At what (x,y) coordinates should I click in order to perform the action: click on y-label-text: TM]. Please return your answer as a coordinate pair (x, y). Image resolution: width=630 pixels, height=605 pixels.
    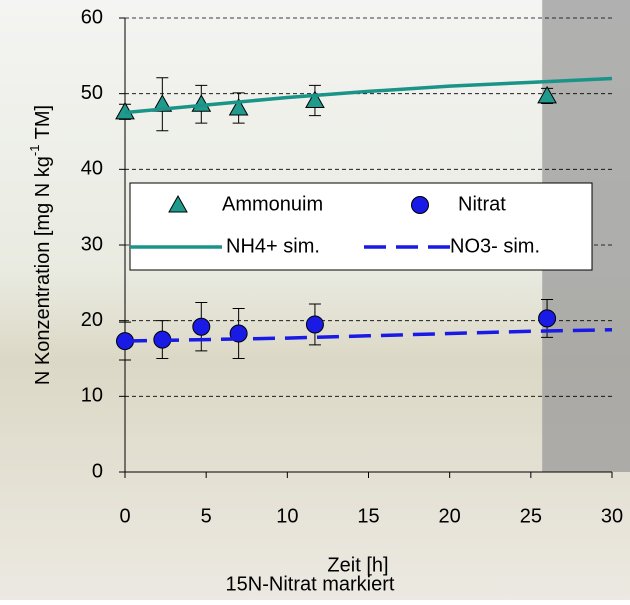
    Looking at the image, I should click on (43, 125).